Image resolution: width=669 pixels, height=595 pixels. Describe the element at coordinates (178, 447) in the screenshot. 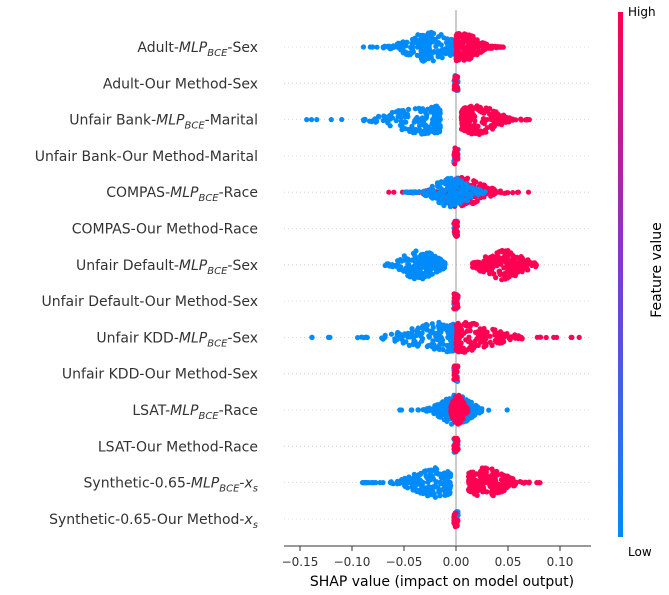

I see `row-label: LSAT-Our Method-Race` at that location.